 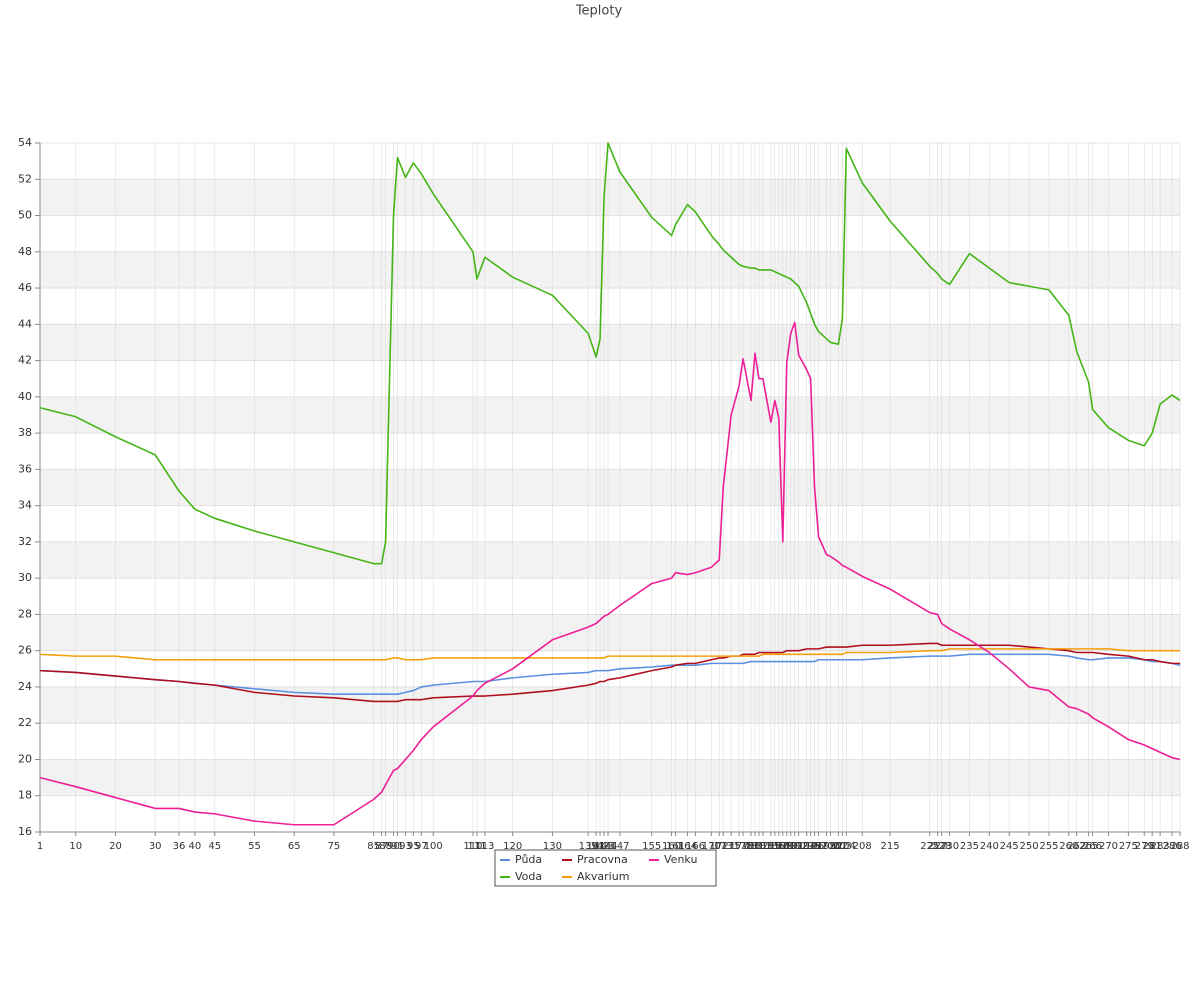 I want to click on x-tick-label: 30, so click(x=155, y=846).